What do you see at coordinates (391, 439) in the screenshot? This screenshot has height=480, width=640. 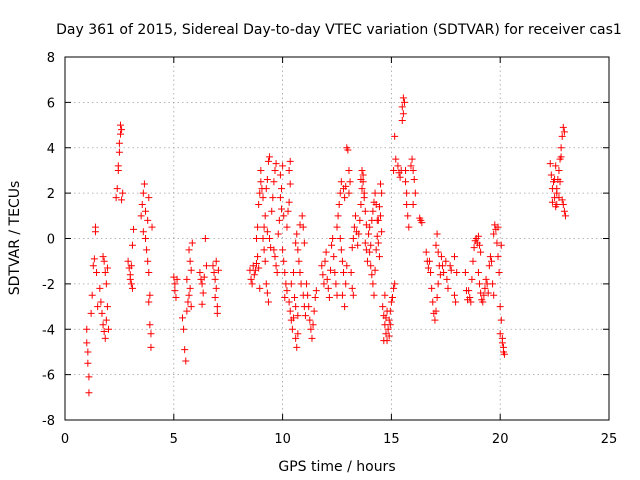 I see `x-tick-label: 15` at bounding box center [391, 439].